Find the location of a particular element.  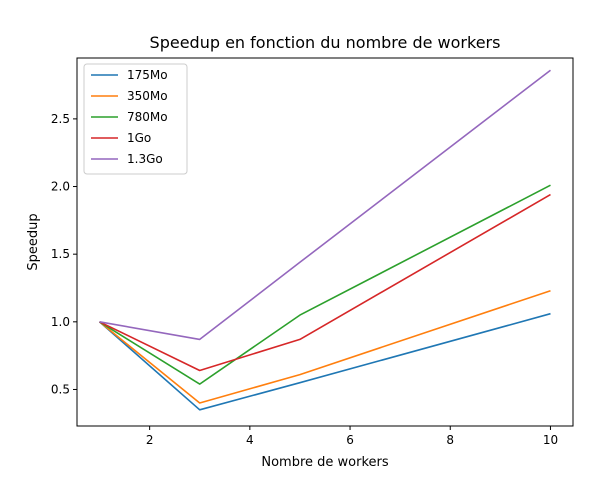

y-tick-label: 2.0 is located at coordinates (60, 187).